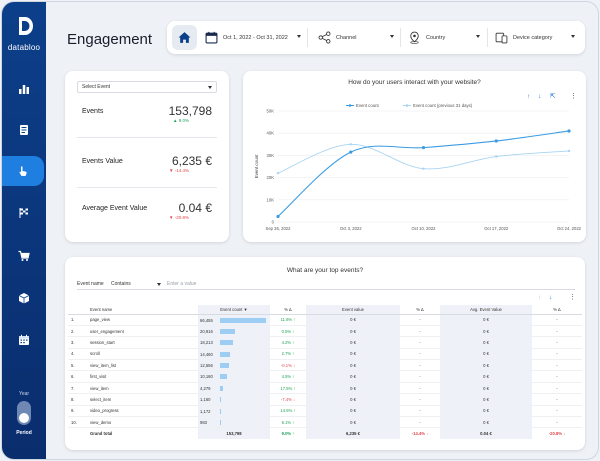 The height and width of the screenshot is (461, 600). Describe the element at coordinates (182, 284) in the screenshot. I see `filter-value-input: Enter a value` at that location.